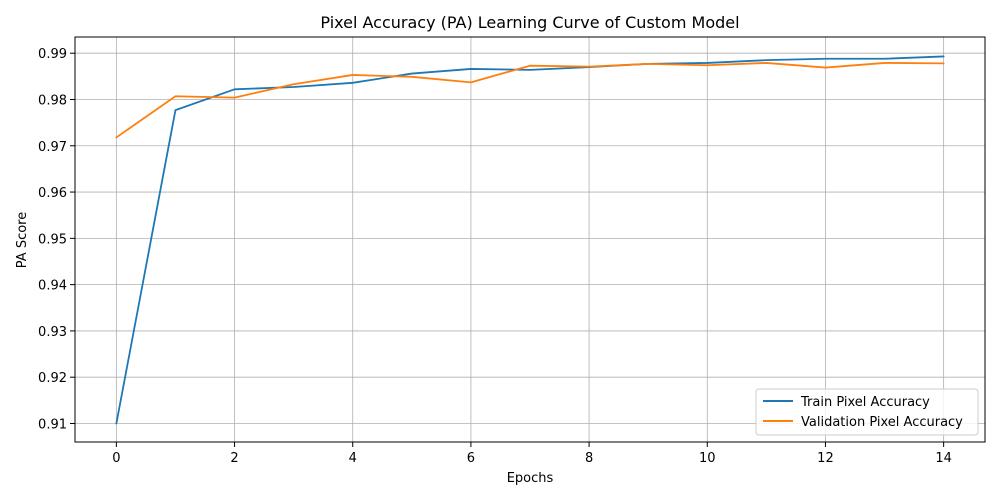  I want to click on y-axis: 0.91 0.92 0.93 0.94 0.95 0.96 0.97 0.98 0.99, so click(56, 239).